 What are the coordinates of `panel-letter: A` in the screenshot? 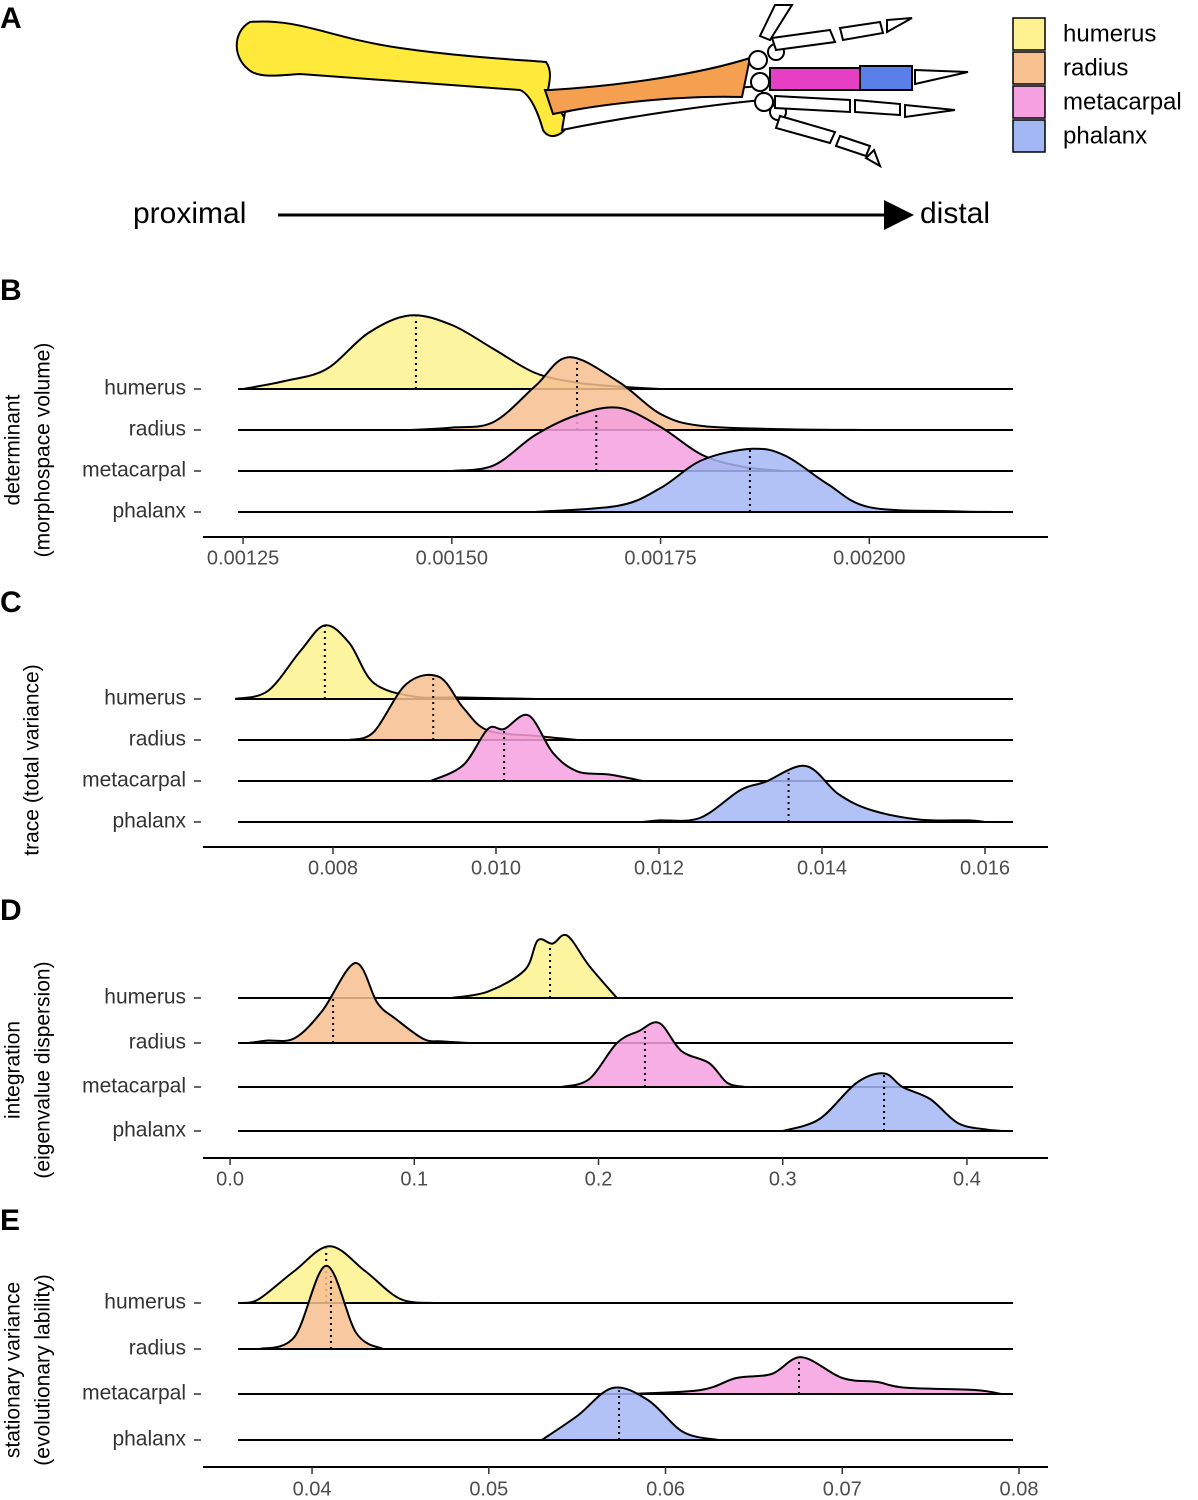 It's located at (11, 18).